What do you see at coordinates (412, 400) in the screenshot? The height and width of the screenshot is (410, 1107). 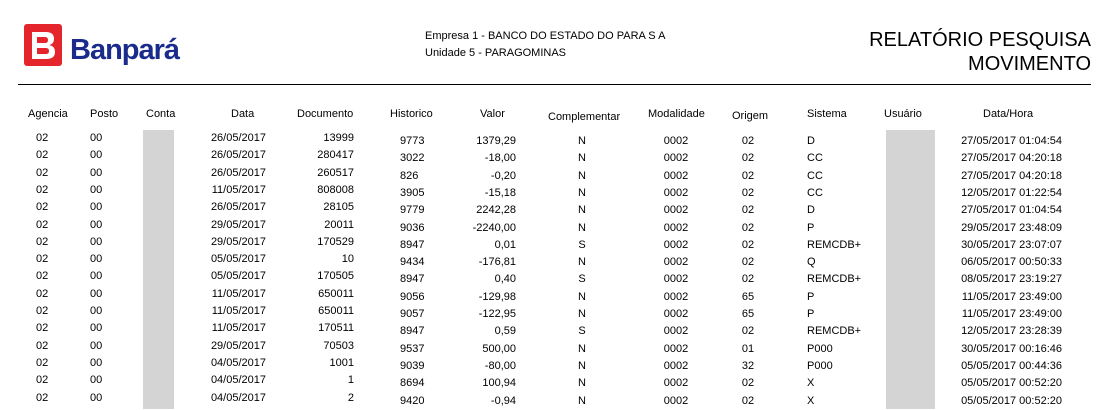 I see `cell-historico: 9420` at bounding box center [412, 400].